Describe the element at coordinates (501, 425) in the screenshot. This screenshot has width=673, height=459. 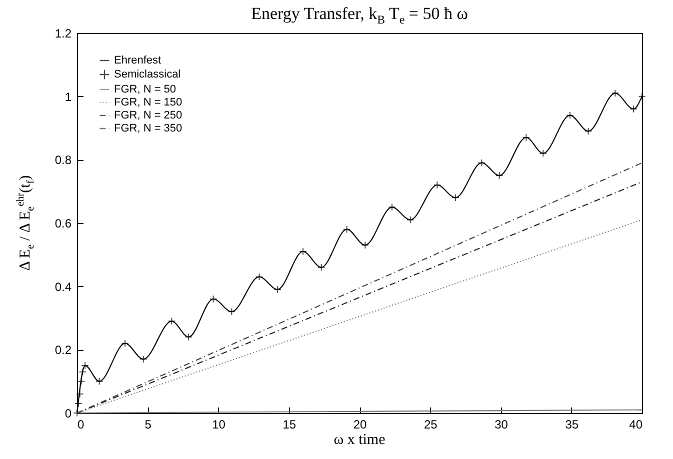
I see `x-tick-label: 30` at that location.